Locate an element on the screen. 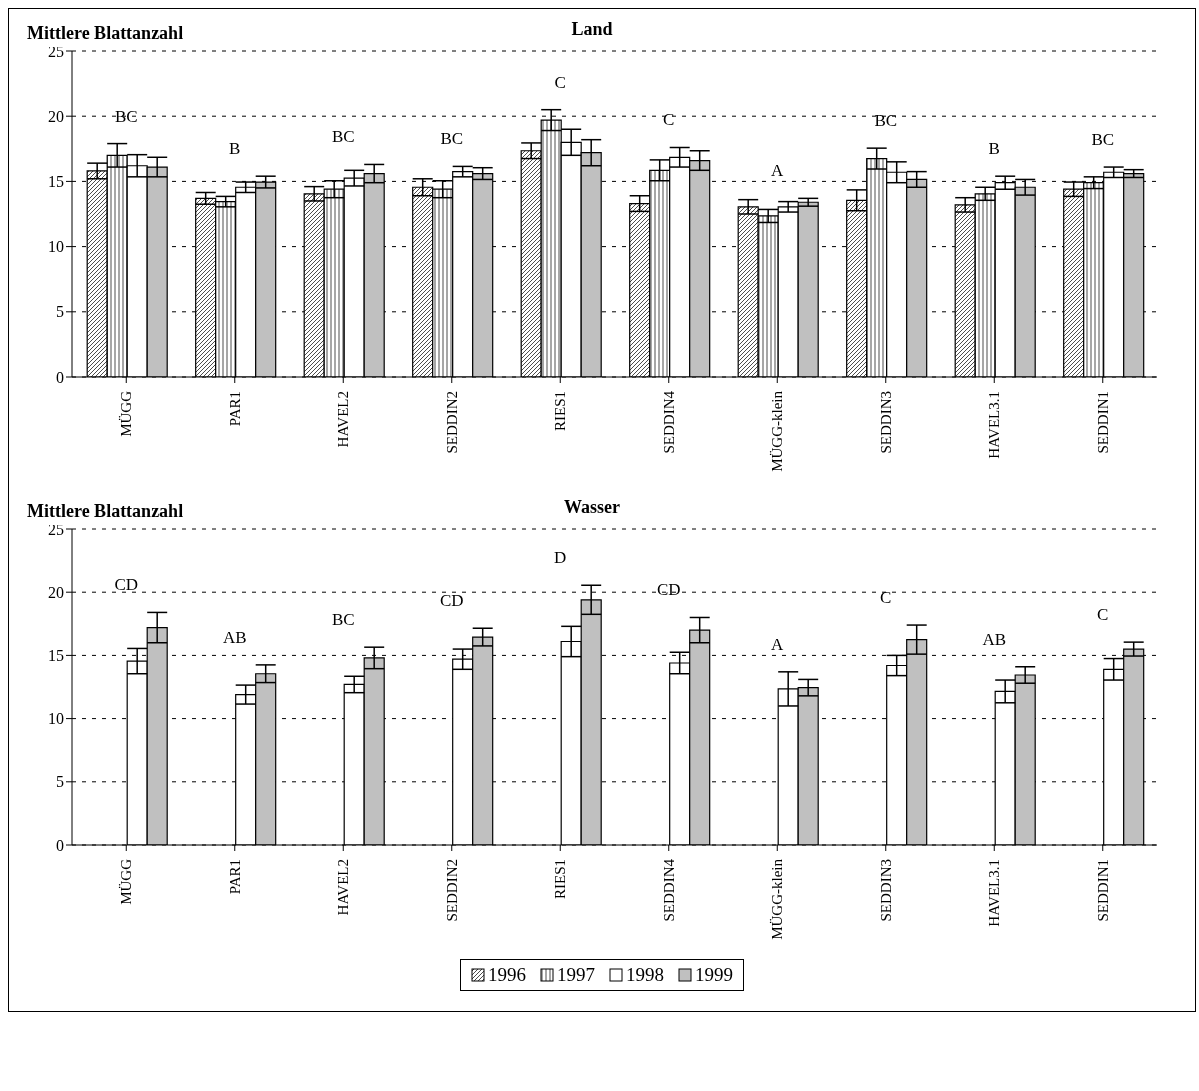 The width and height of the screenshot is (1199, 1091). chart-title: Wasser is located at coordinates (592, 507).